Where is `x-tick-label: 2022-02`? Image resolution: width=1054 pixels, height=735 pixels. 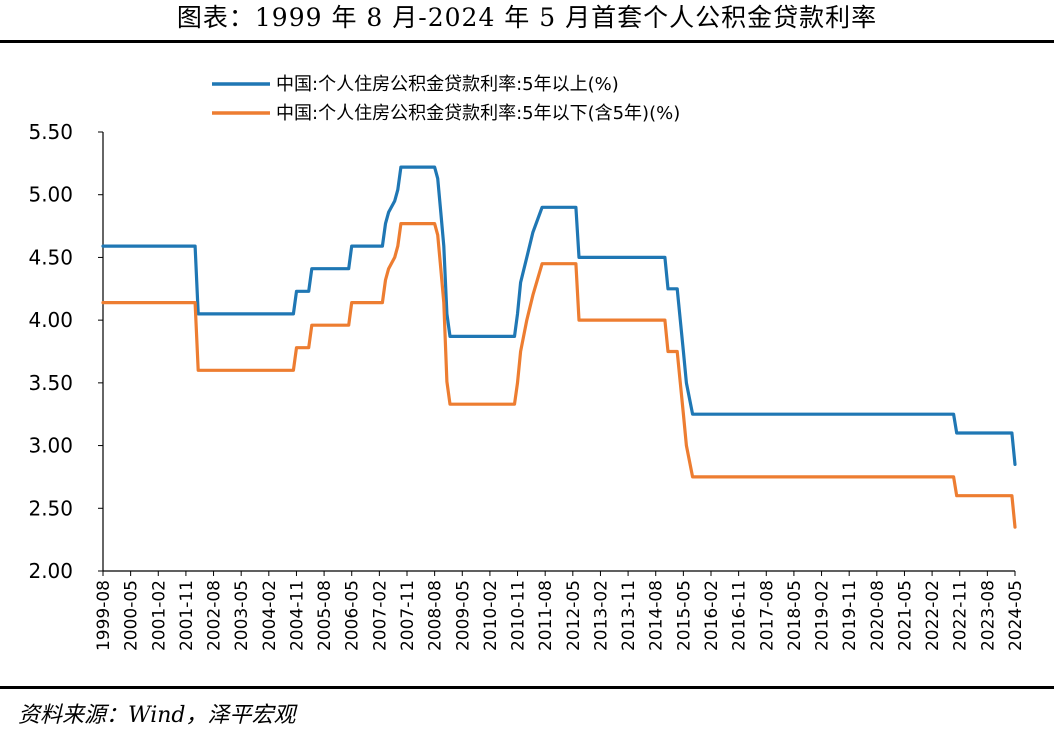
x-tick-label: 2022-02 is located at coordinates (933, 615).